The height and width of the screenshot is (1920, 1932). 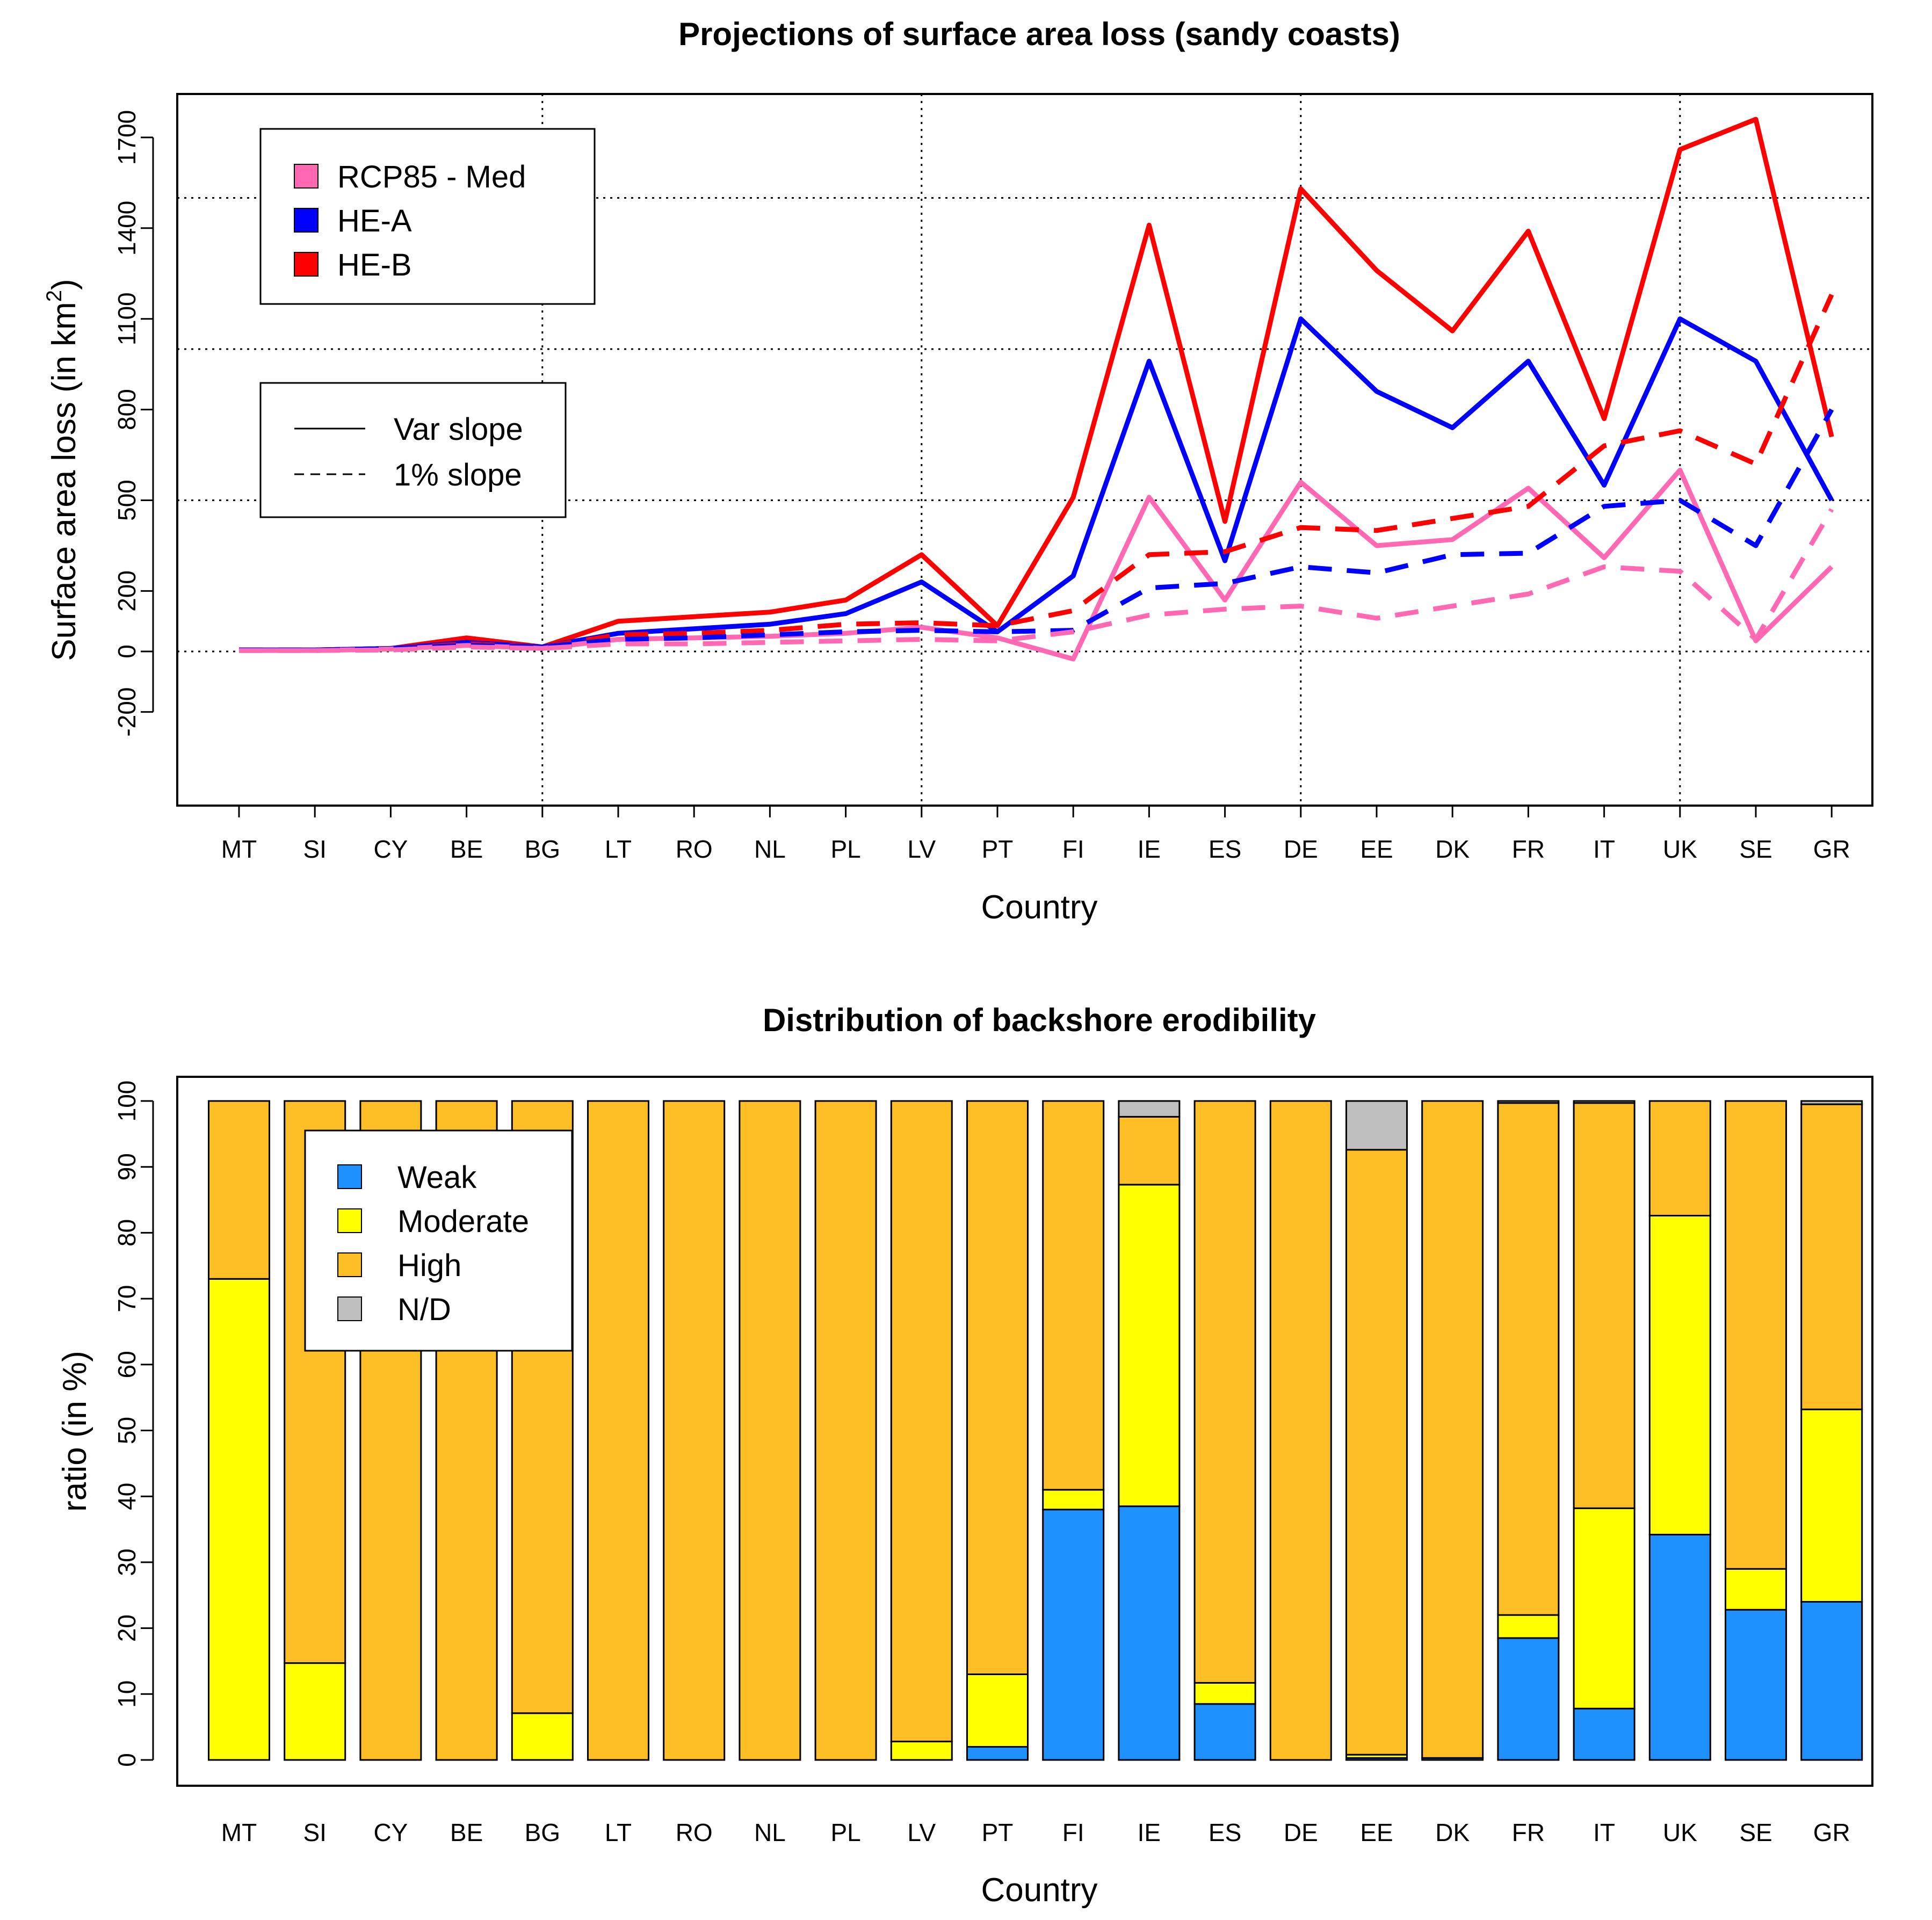 I want to click on x-tick-label-si: SI, so click(x=314, y=849).